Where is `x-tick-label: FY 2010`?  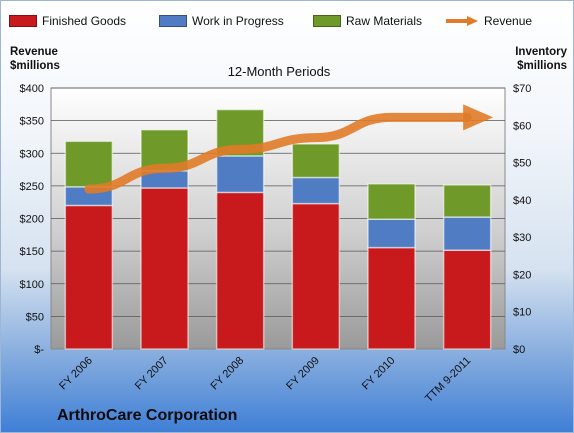
x-tick-label: FY 2010 is located at coordinates (379, 374).